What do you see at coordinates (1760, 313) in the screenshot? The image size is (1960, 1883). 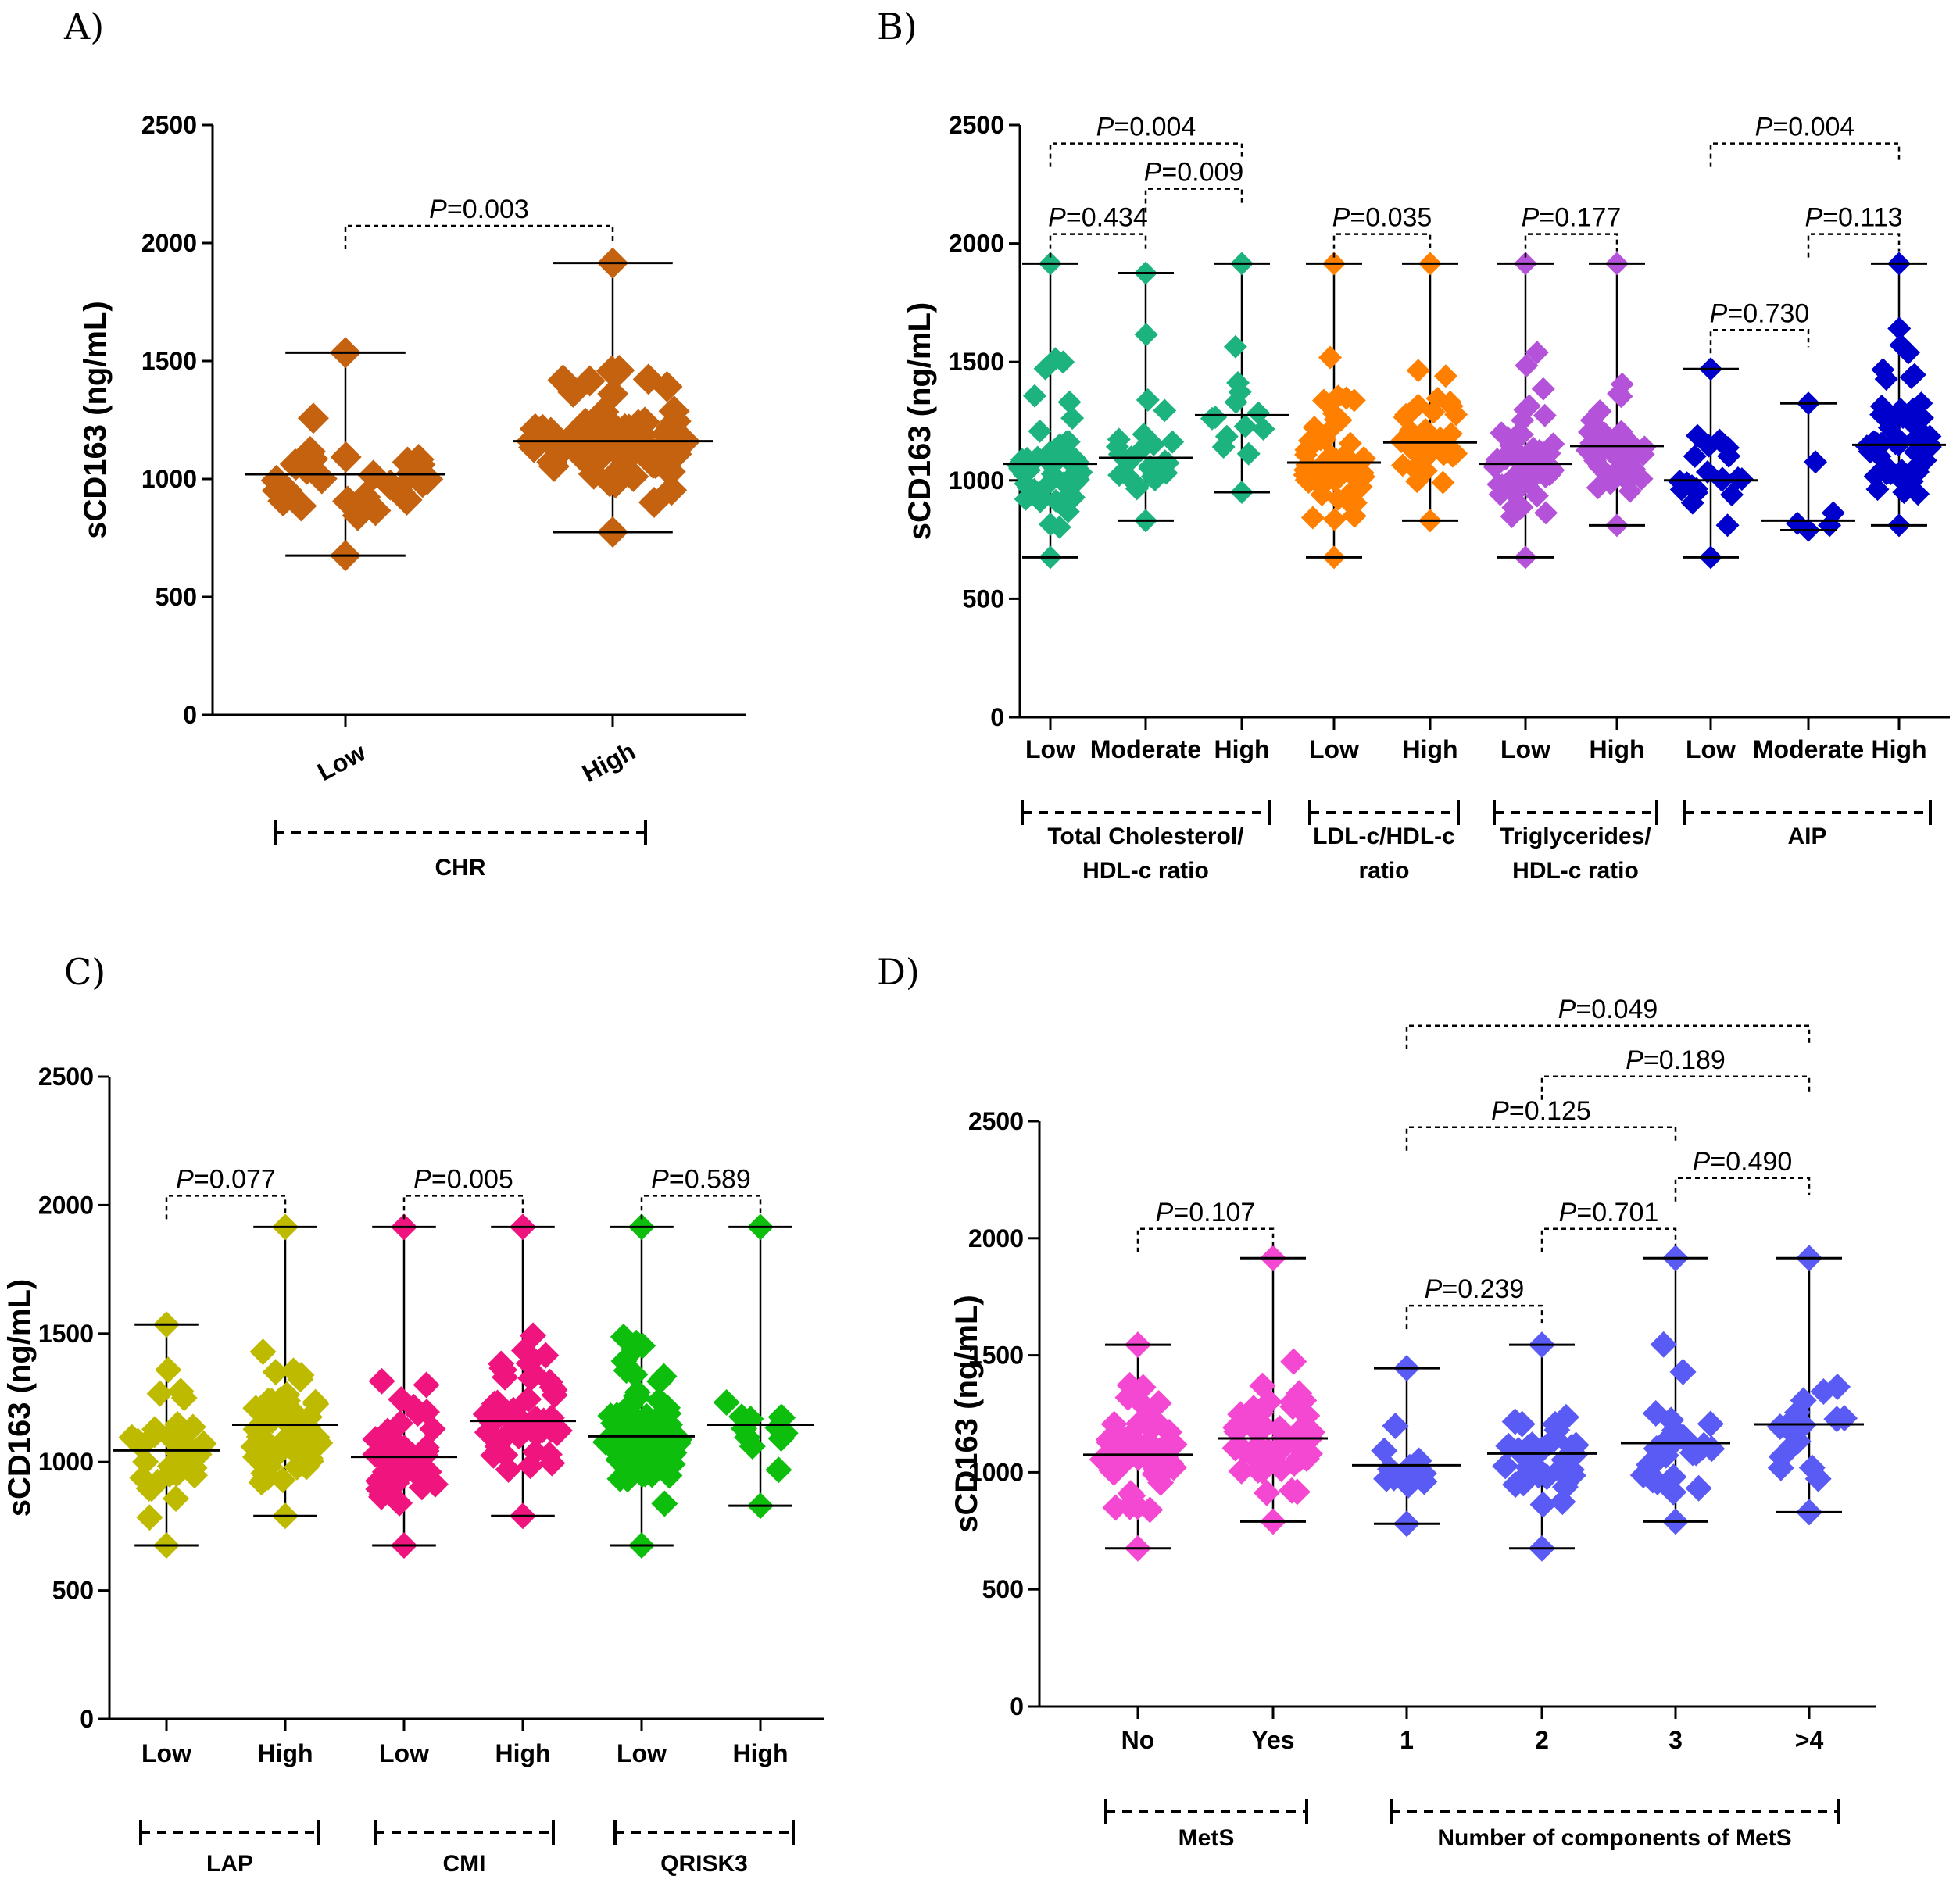 I see `p-value-label: P=0.730` at bounding box center [1760, 313].